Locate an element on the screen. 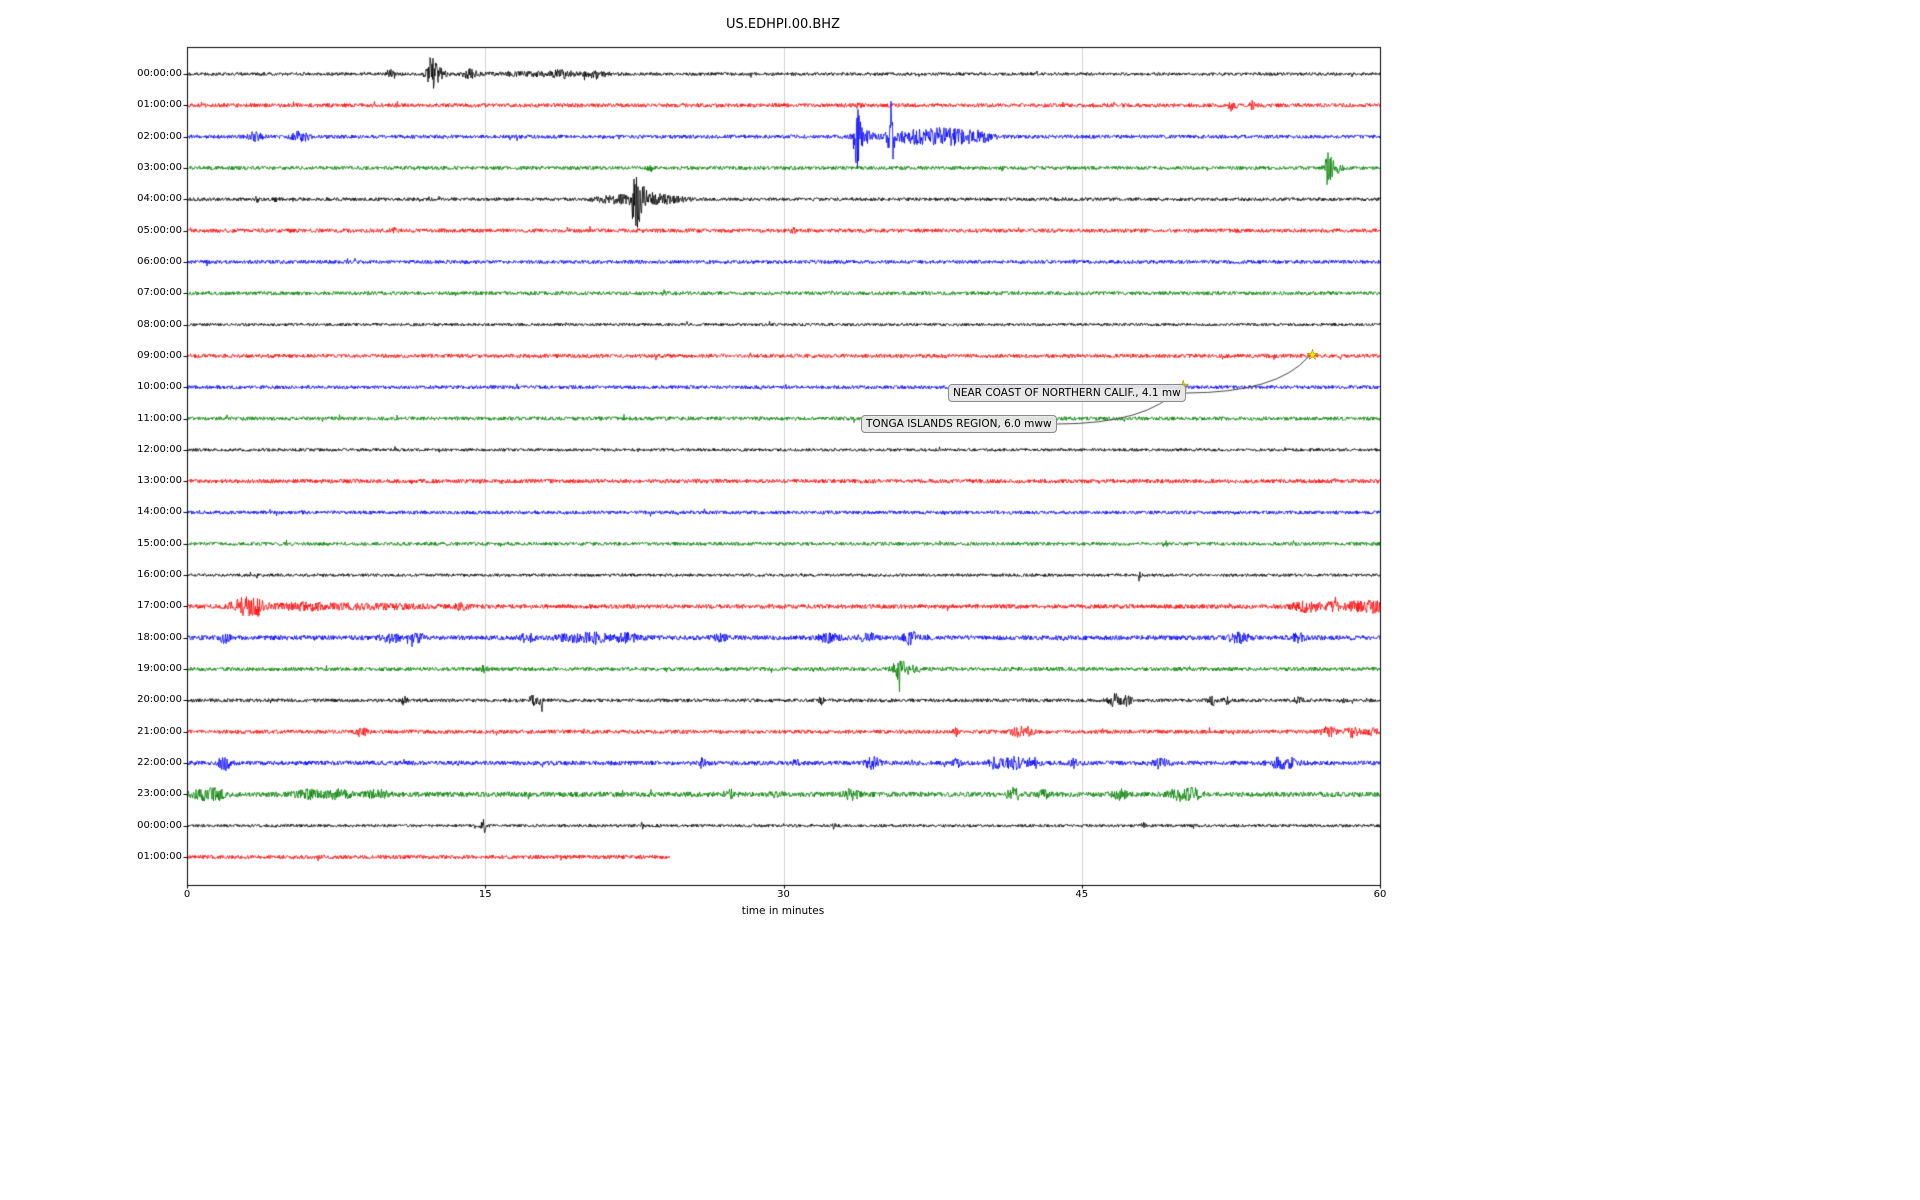  x-tick-label: 0 is located at coordinates (187, 894).